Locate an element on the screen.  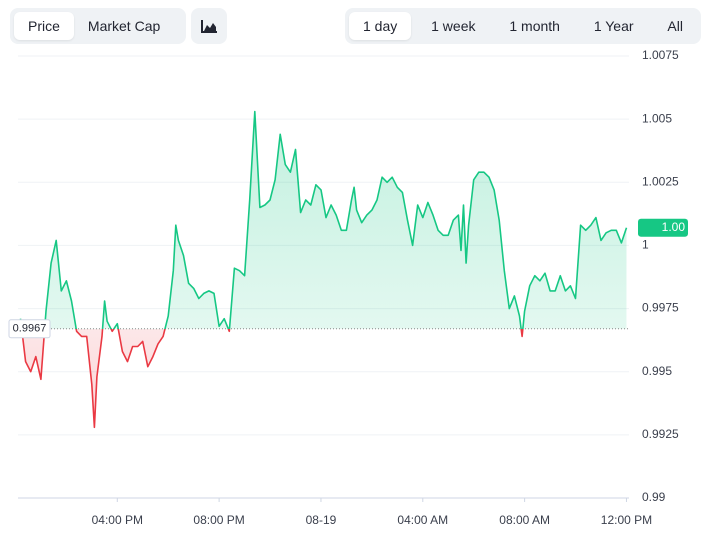
x-tick-label: 12:00 PM is located at coordinates (626, 520).